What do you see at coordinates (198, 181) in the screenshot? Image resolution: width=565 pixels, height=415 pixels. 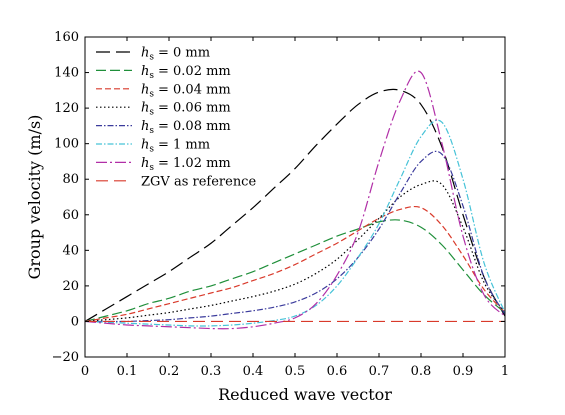 I see `legend-label: ZGV as reference` at bounding box center [198, 181].